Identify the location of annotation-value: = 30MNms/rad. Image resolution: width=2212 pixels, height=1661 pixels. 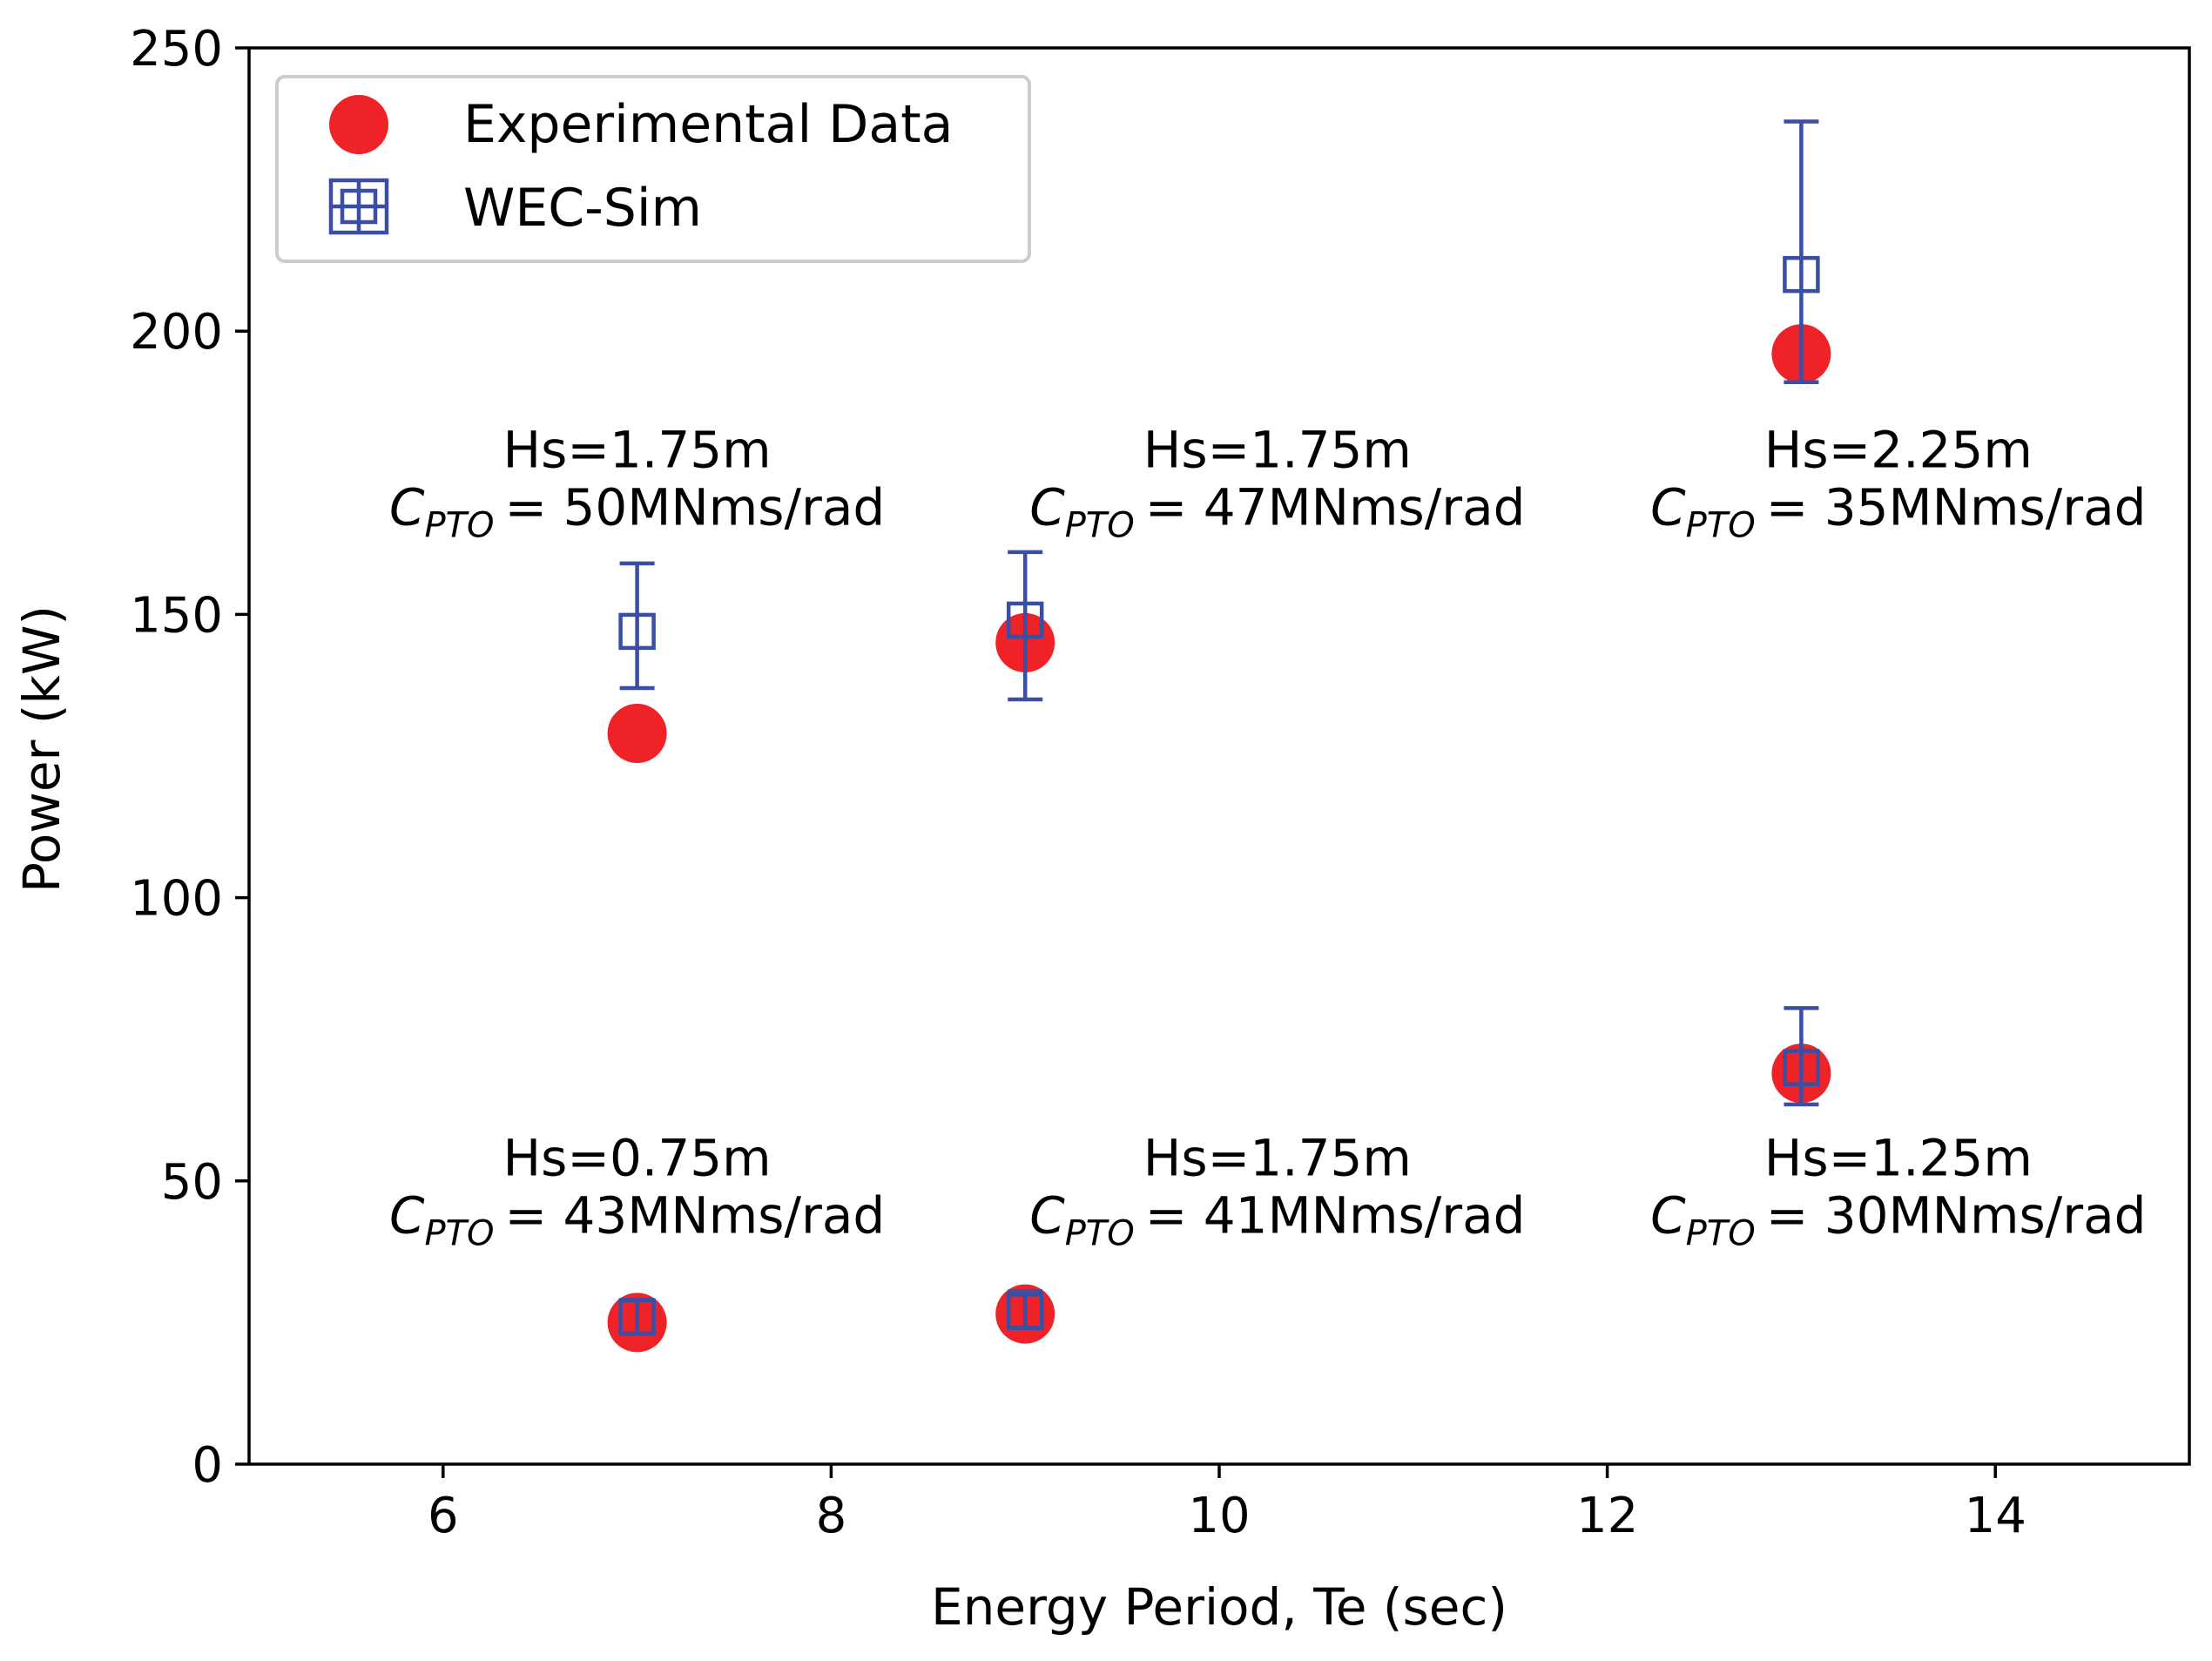
(1957, 1215).